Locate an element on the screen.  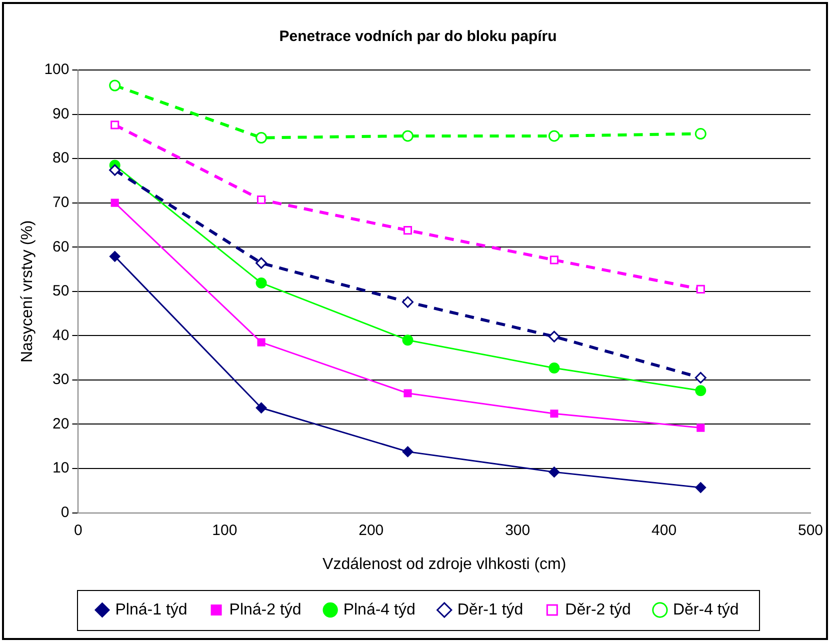
y-tick-label: 70 is located at coordinates (61, 202).